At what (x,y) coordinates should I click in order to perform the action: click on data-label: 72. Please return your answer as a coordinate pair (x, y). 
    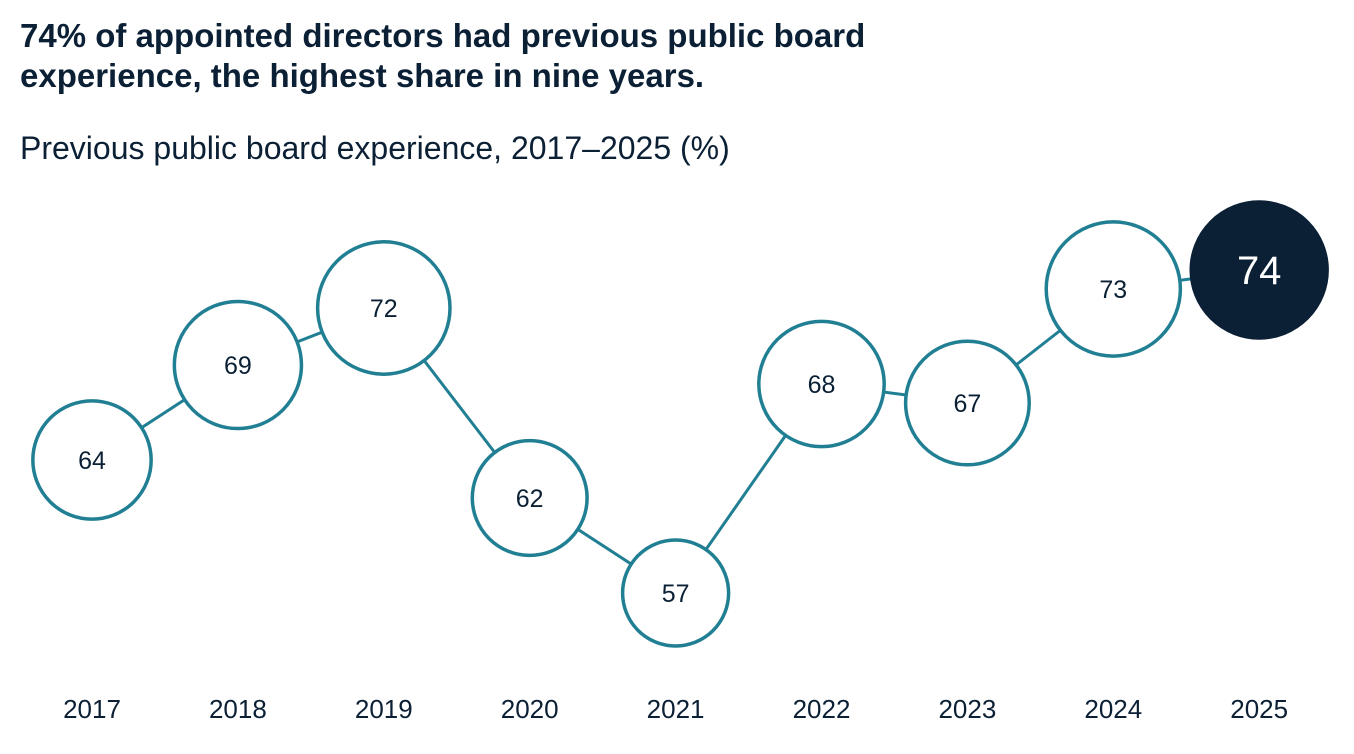
    Looking at the image, I should click on (384, 309).